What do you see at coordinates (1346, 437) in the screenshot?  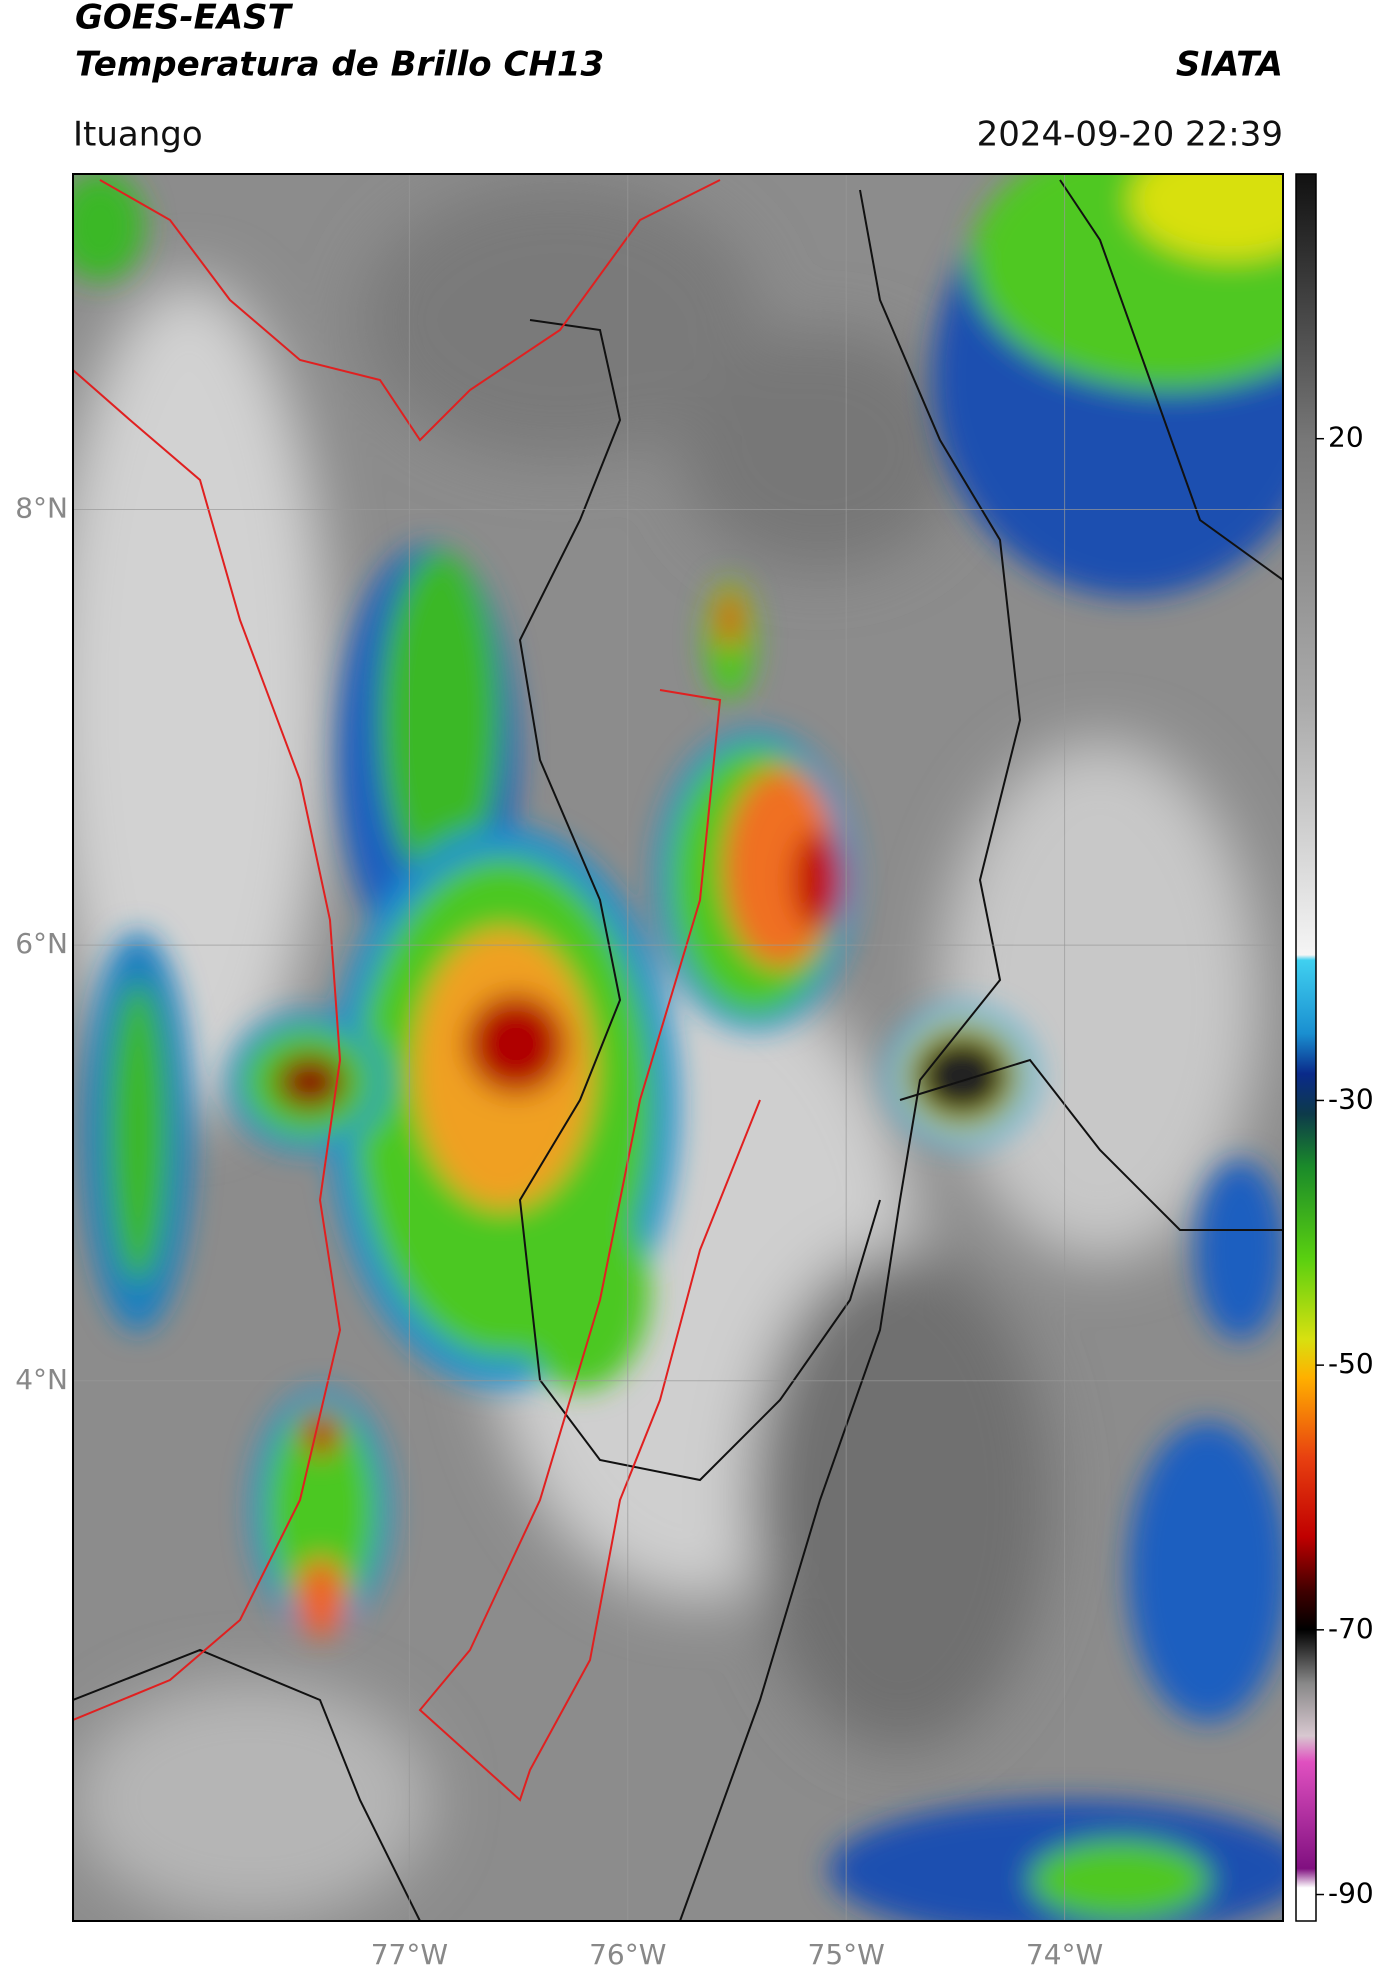 I see `colorbar-tick-label: 20` at bounding box center [1346, 437].